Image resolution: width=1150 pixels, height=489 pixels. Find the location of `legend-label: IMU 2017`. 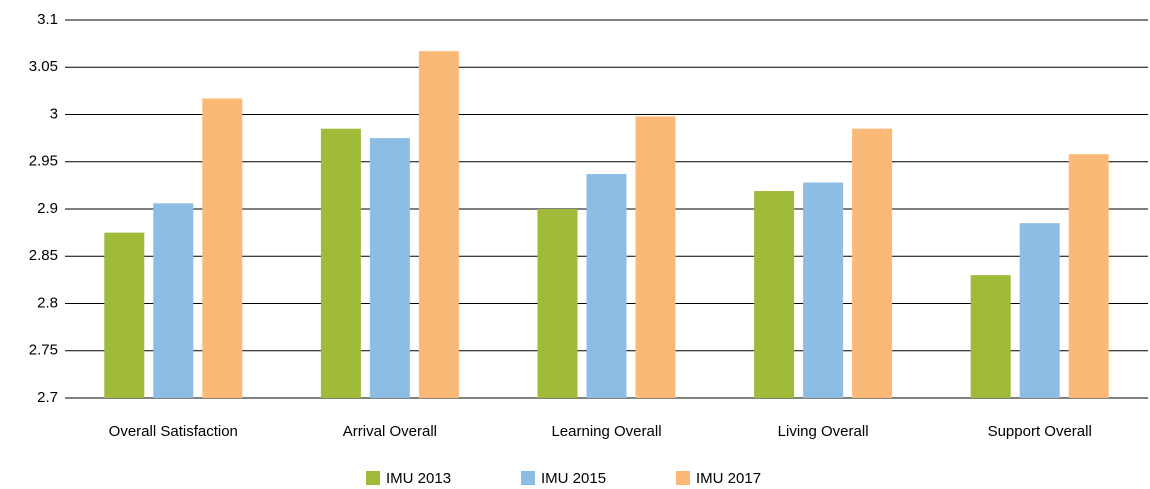

legend-label: IMU 2017 is located at coordinates (728, 478).